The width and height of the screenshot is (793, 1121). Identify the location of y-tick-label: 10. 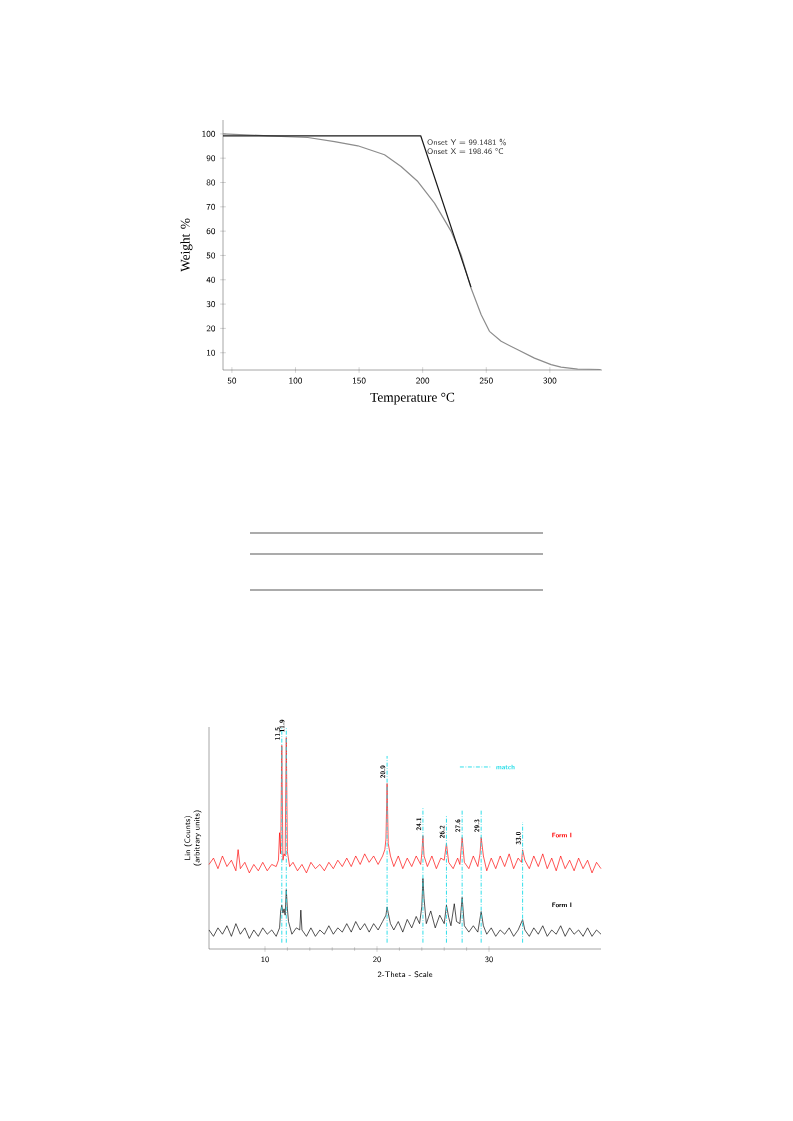
(211, 352).